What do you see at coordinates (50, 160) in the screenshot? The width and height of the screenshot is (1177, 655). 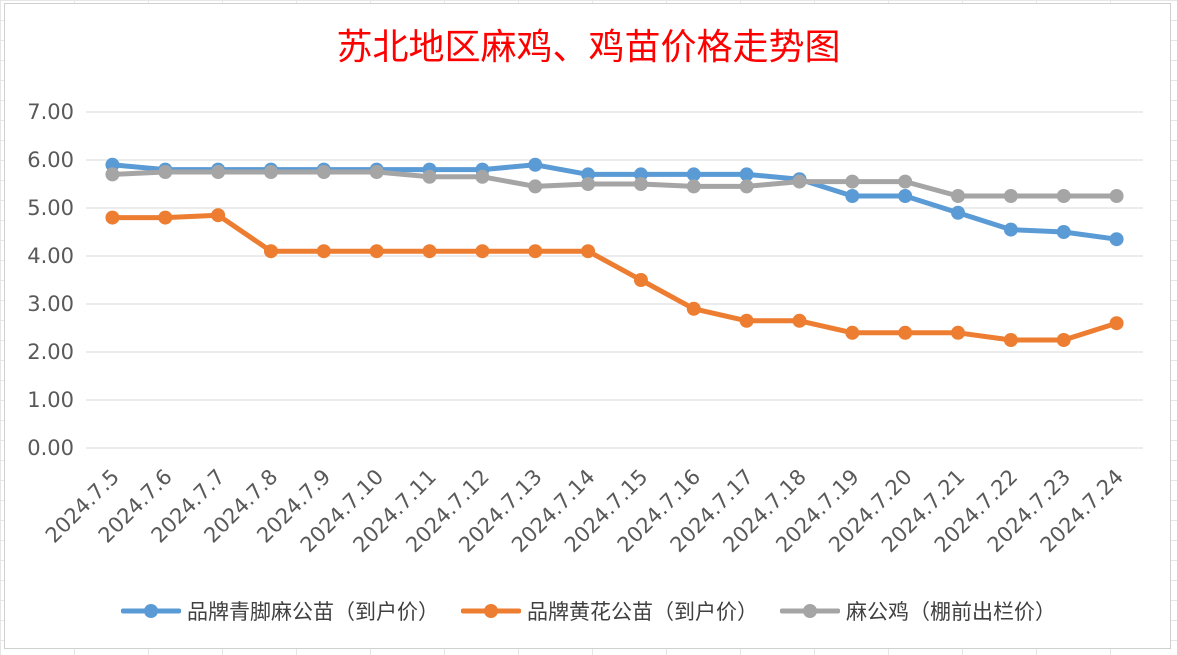 I see `y-tick-label: 6.00` at bounding box center [50, 160].